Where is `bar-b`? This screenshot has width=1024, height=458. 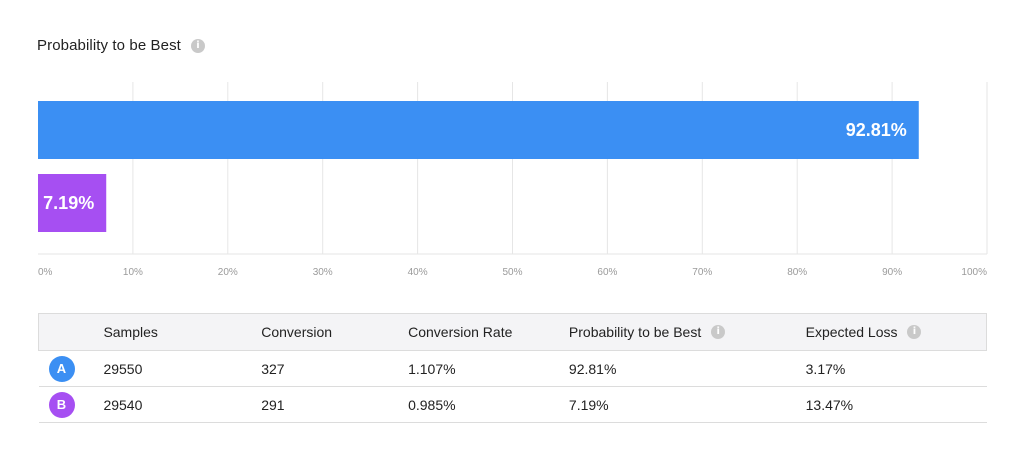 bar-b is located at coordinates (72, 203).